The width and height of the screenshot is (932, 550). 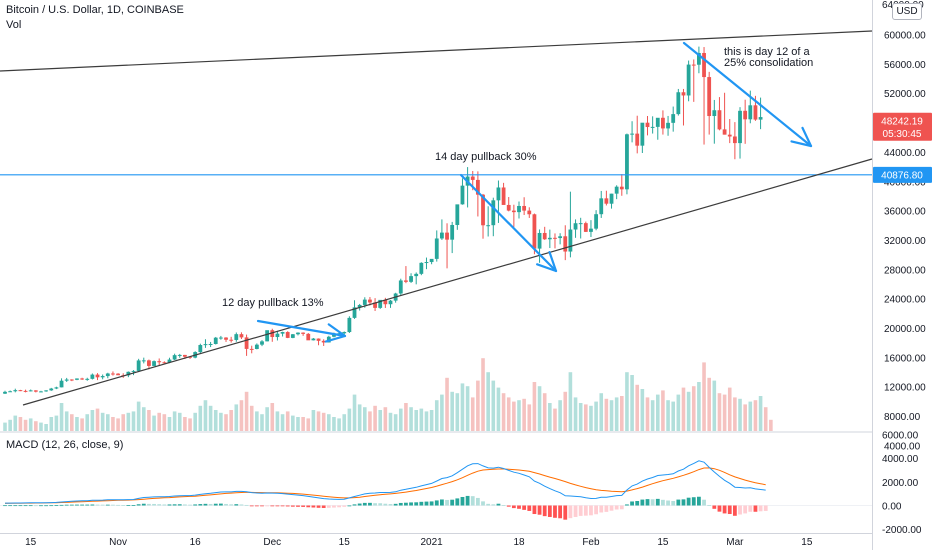 I want to click on price-tick-label: 52000.00, so click(x=905, y=94).